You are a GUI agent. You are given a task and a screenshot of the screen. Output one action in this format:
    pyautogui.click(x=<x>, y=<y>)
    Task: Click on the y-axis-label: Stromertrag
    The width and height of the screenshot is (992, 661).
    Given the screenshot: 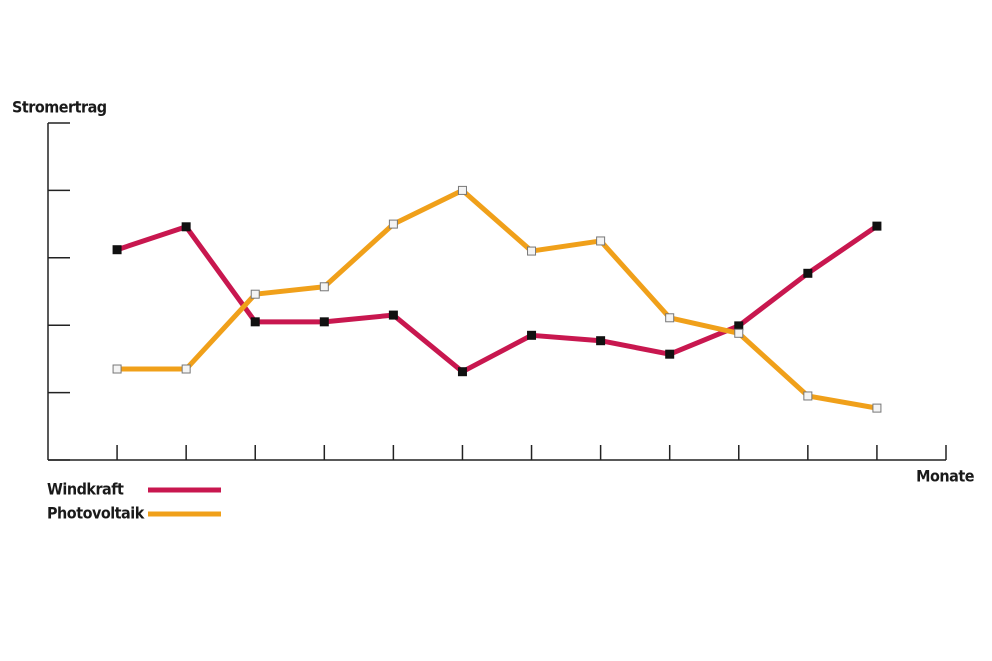 What is the action you would take?
    pyautogui.click(x=59, y=107)
    